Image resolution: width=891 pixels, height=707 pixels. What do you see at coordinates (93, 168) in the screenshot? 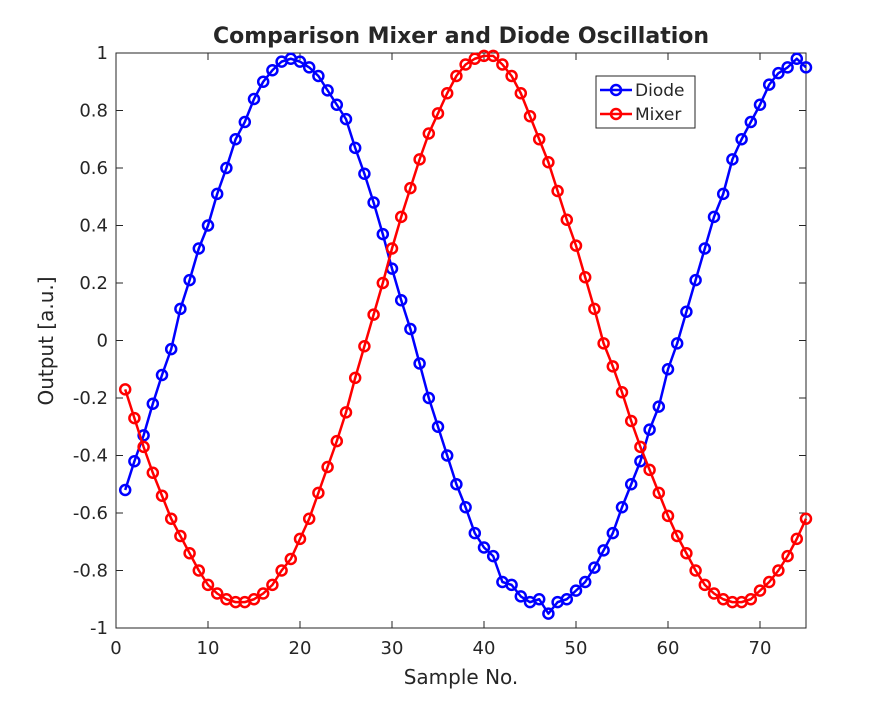
I see `y-tick-label: 0.6` at bounding box center [93, 168].